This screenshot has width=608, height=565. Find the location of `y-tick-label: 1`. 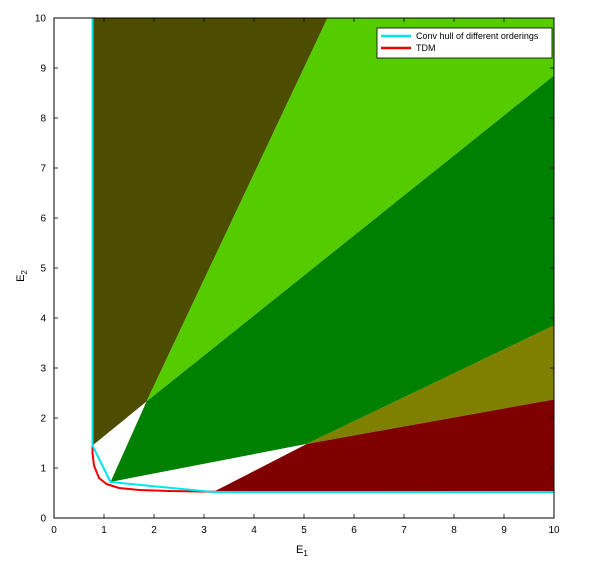

y-tick-label: 1 is located at coordinates (43, 469).